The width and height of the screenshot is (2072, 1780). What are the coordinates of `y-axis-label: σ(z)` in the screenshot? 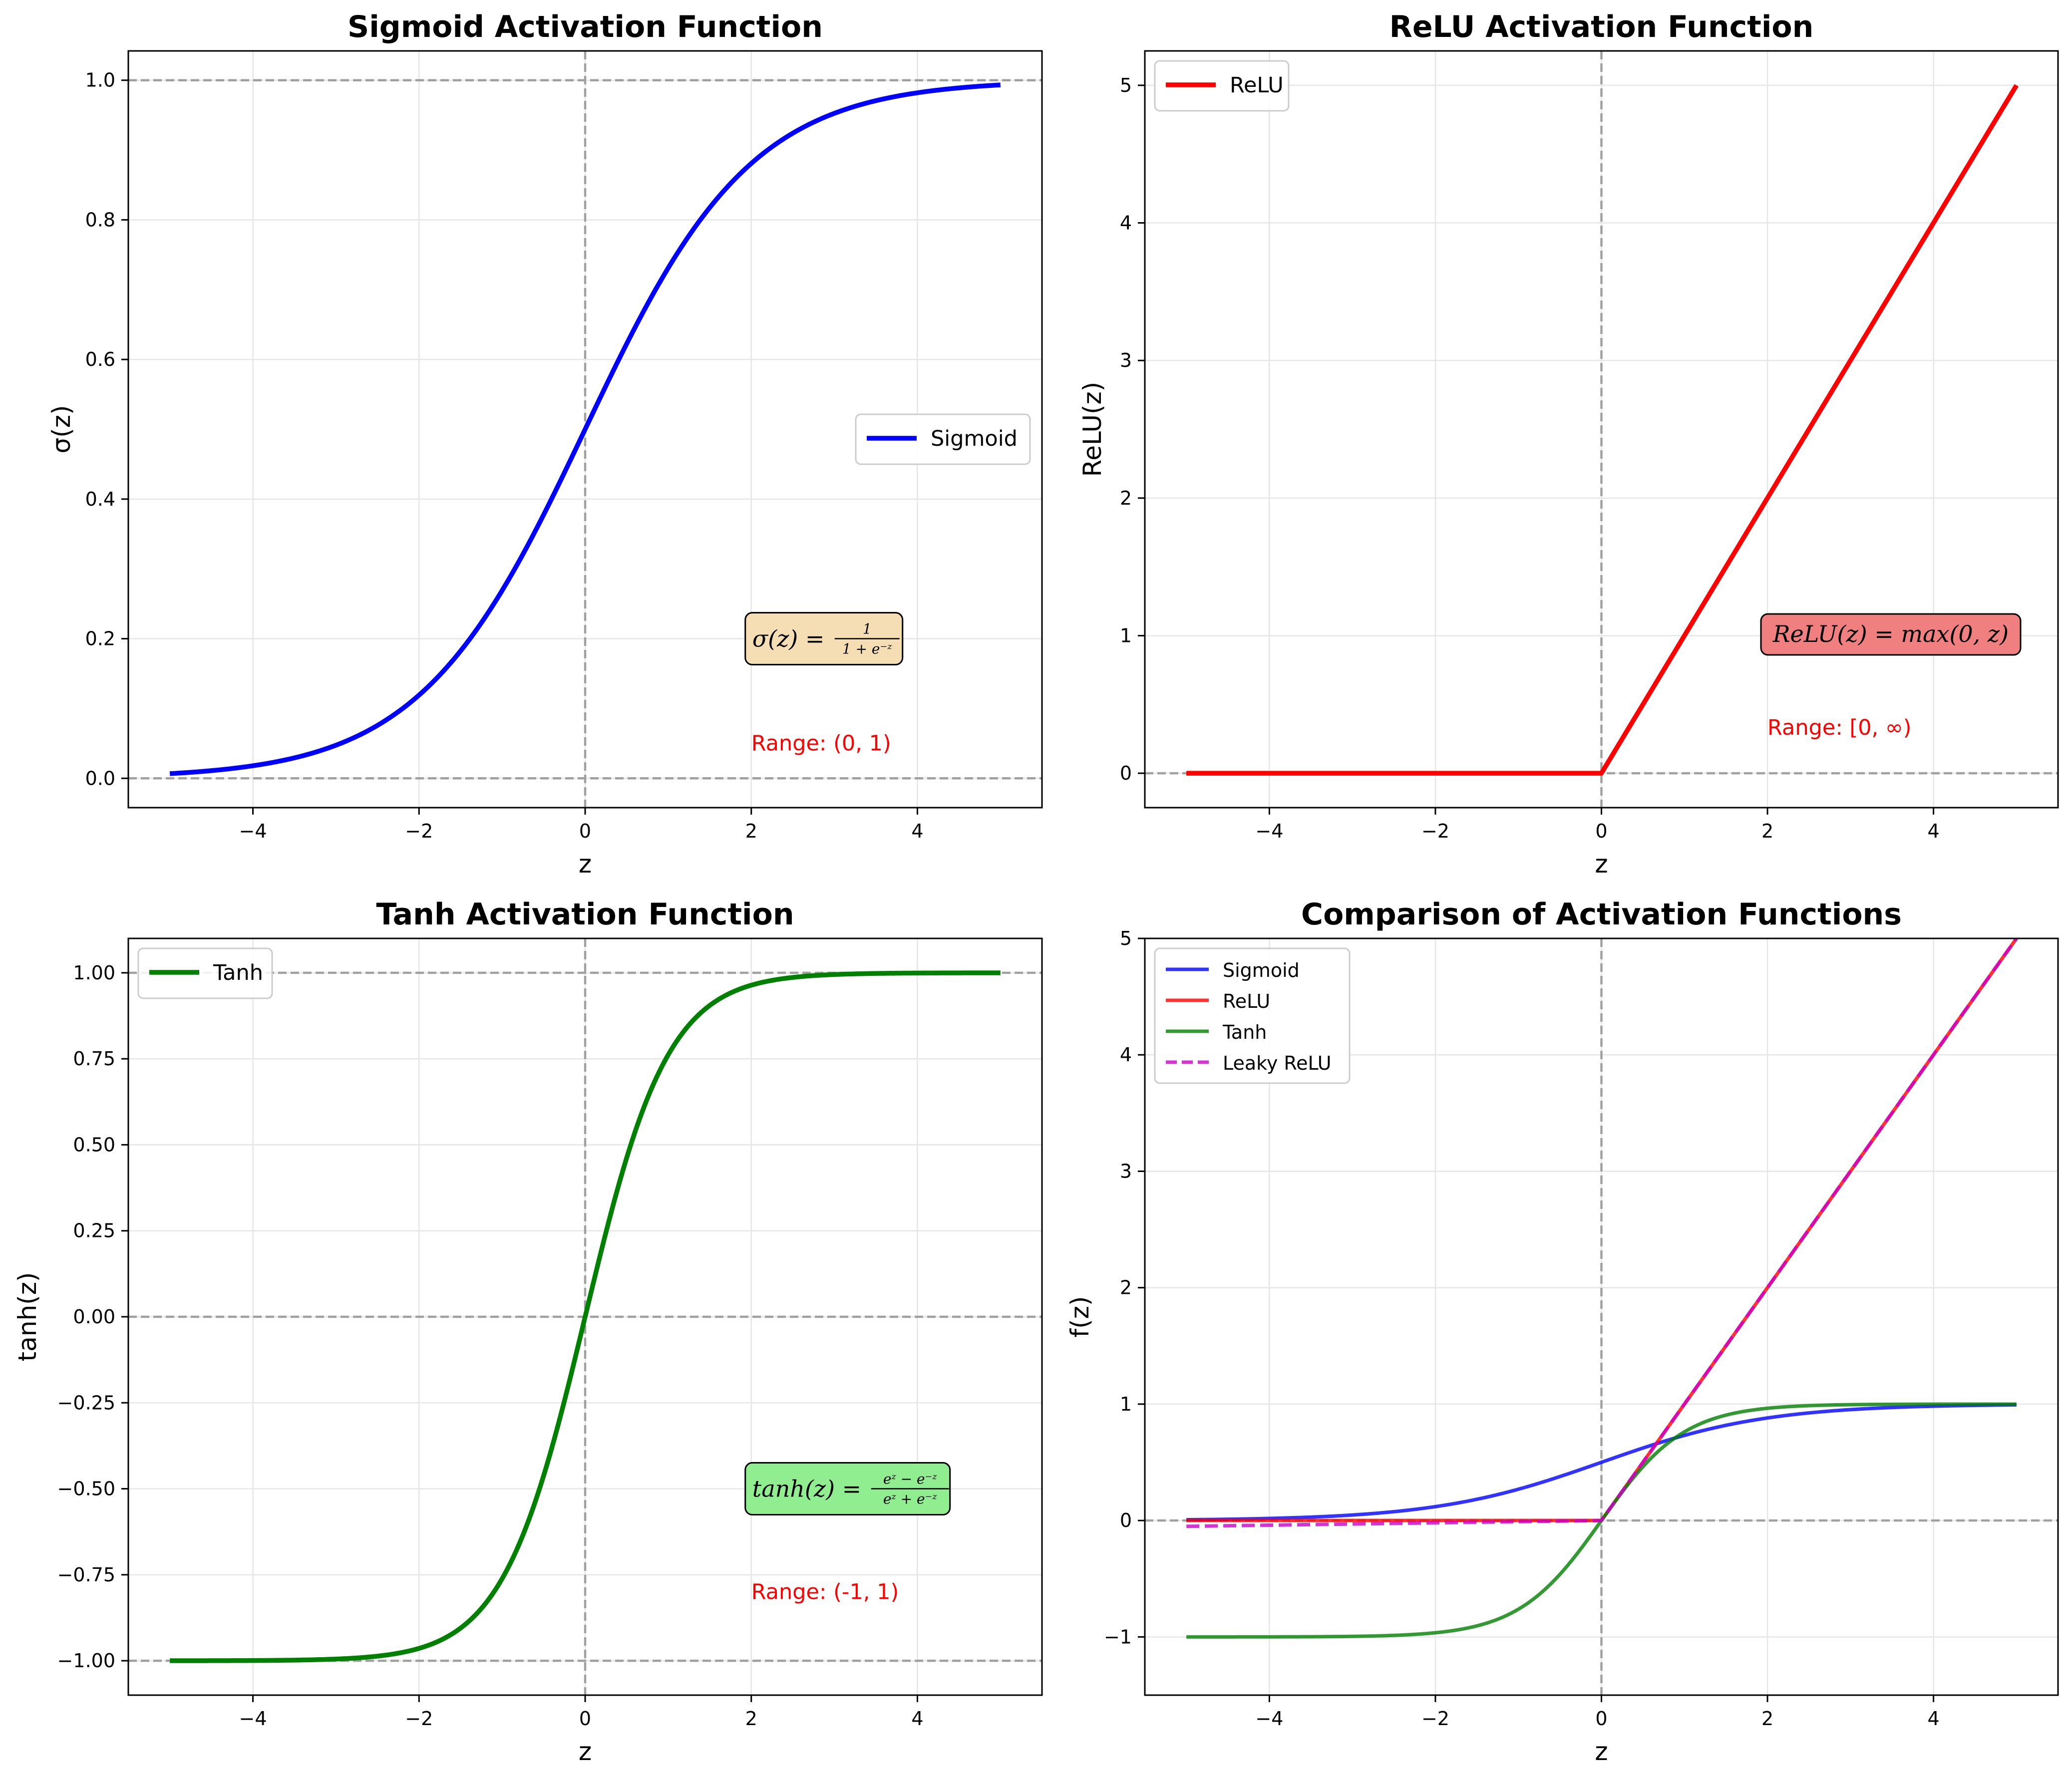 It's located at (62, 429).